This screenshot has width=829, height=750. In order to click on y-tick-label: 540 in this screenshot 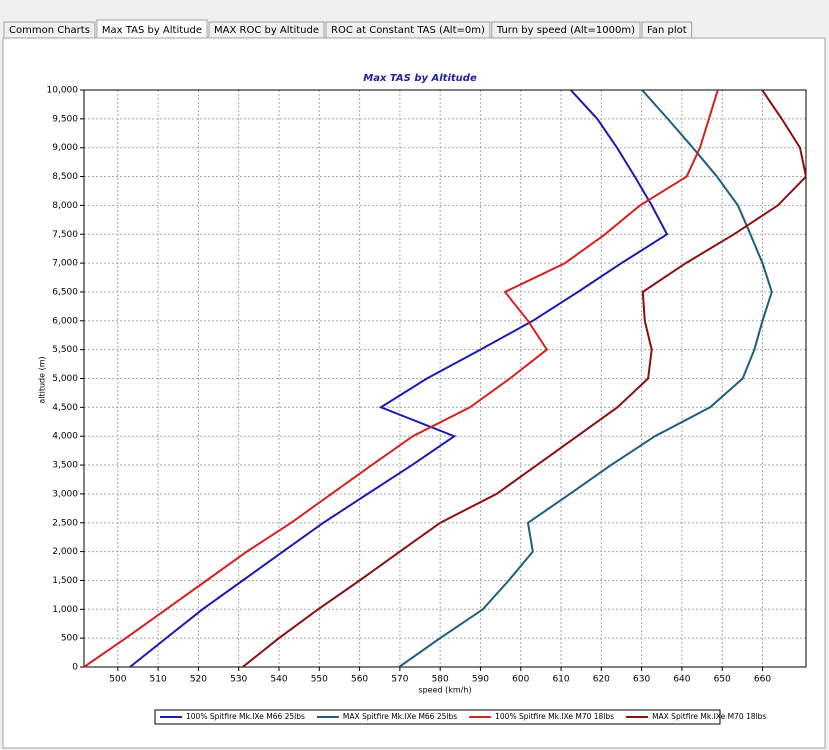, I will do `click(278, 680)`.